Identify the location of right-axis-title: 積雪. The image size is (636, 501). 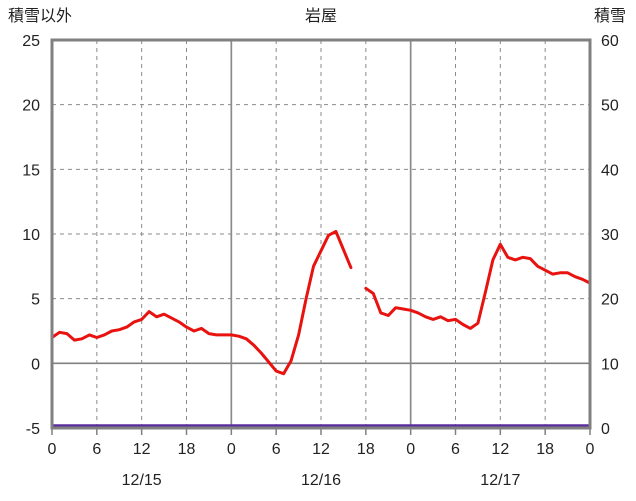
(609, 16).